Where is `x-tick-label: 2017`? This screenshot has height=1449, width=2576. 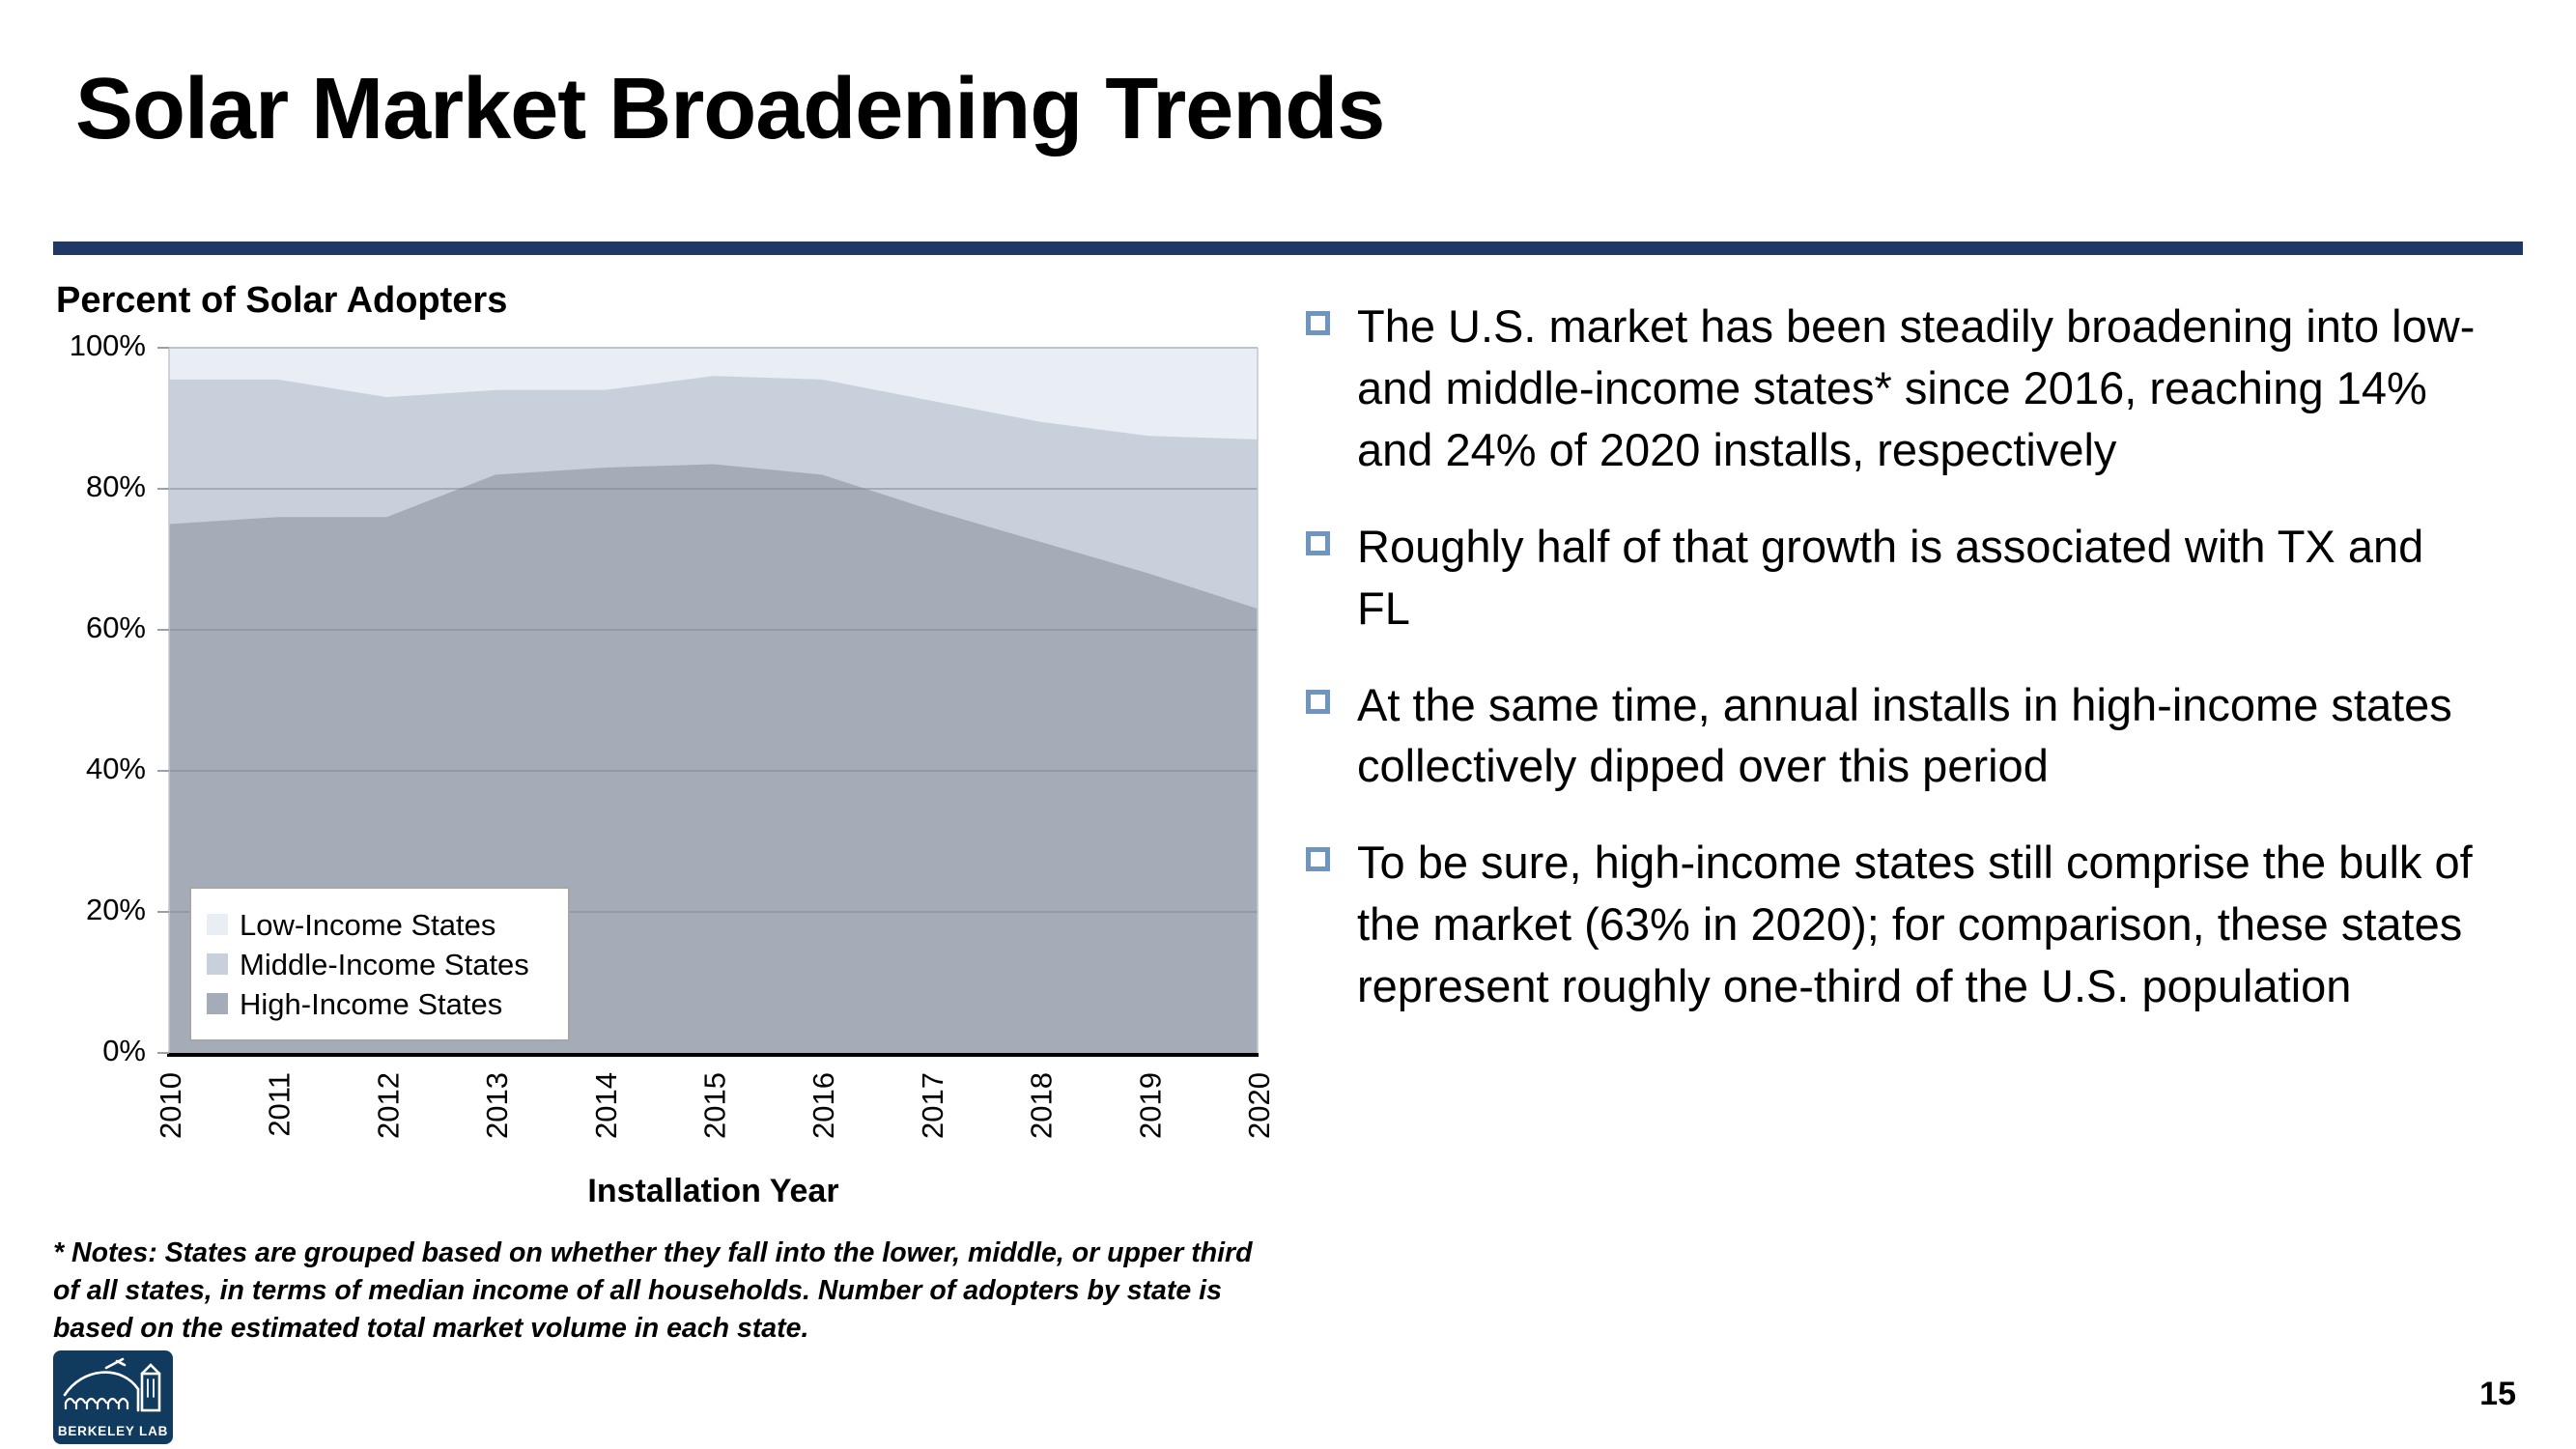 x-tick-label: 2017 is located at coordinates (932, 1105).